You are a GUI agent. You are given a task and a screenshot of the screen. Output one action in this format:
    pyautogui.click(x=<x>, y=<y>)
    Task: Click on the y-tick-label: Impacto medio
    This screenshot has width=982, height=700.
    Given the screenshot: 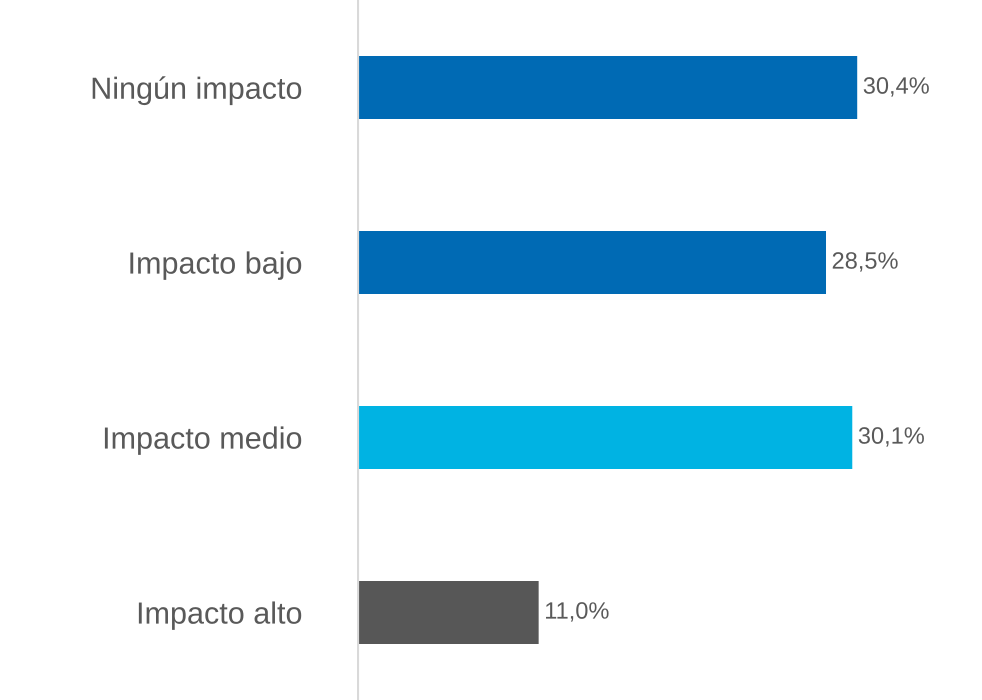 What is the action you would take?
    pyautogui.click(x=203, y=440)
    